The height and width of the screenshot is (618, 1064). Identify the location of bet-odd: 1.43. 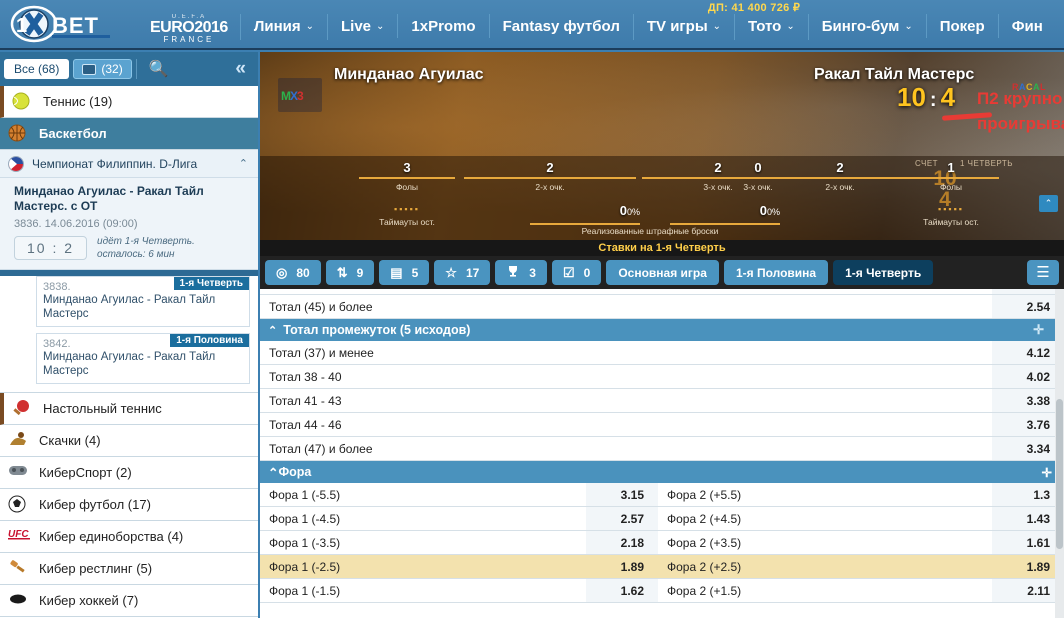
(1028, 518).